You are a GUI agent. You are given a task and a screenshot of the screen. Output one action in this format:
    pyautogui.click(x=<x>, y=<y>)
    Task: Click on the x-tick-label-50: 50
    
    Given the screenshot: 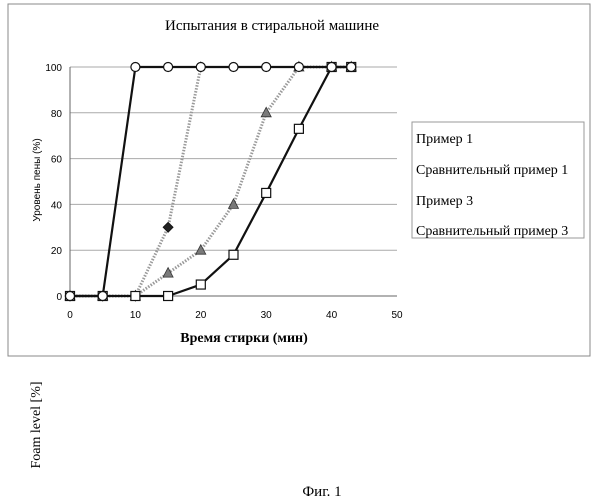 What is the action you would take?
    pyautogui.click(x=397, y=315)
    